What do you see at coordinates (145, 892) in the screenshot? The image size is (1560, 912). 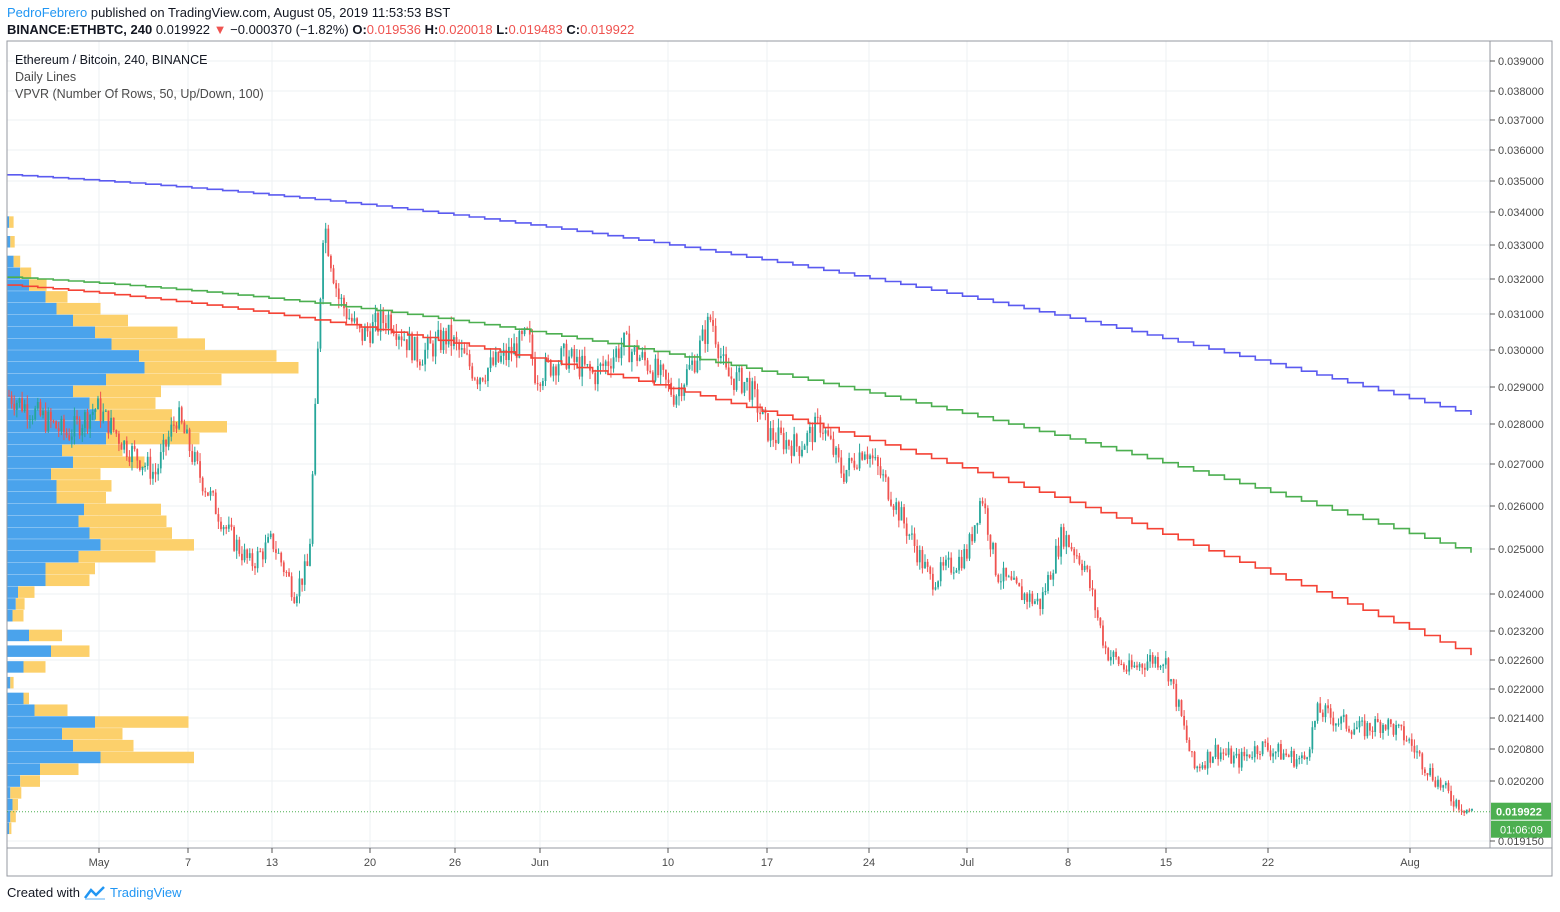 I see `tradingview-brand-link: TradingView` at bounding box center [145, 892].